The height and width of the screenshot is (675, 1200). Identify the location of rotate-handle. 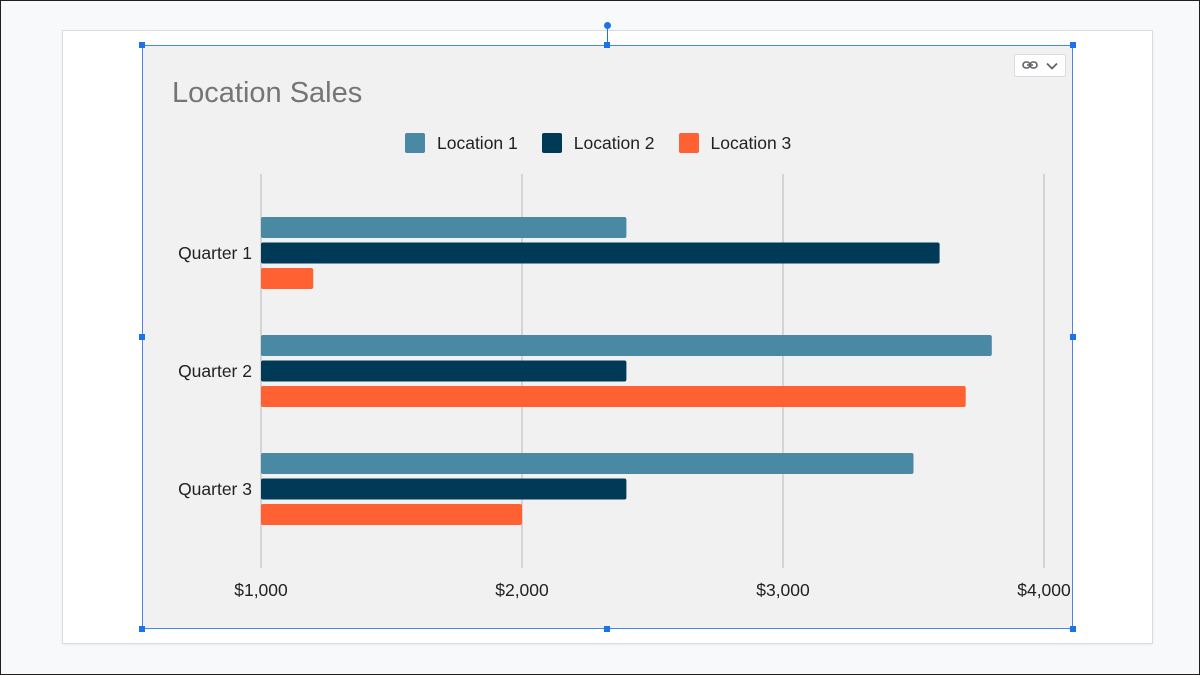
(607, 25).